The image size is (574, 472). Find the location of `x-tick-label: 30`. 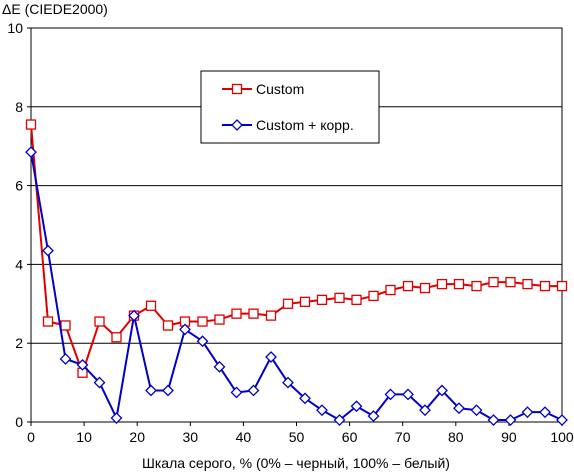

x-tick-label: 30 is located at coordinates (191, 437).